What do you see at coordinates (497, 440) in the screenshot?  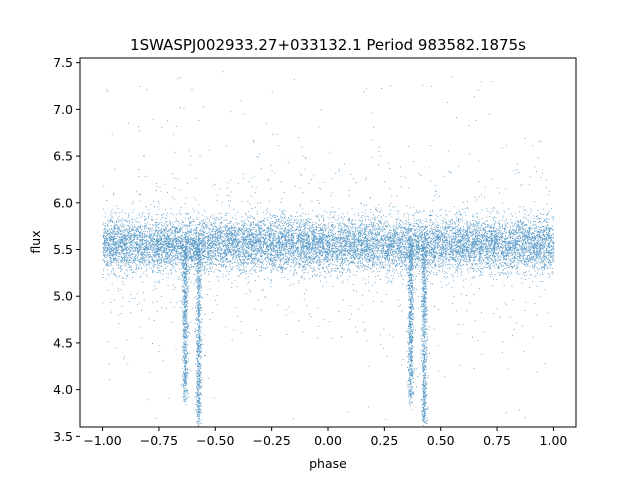 I see `x-tick-label: 0.75` at bounding box center [497, 440].